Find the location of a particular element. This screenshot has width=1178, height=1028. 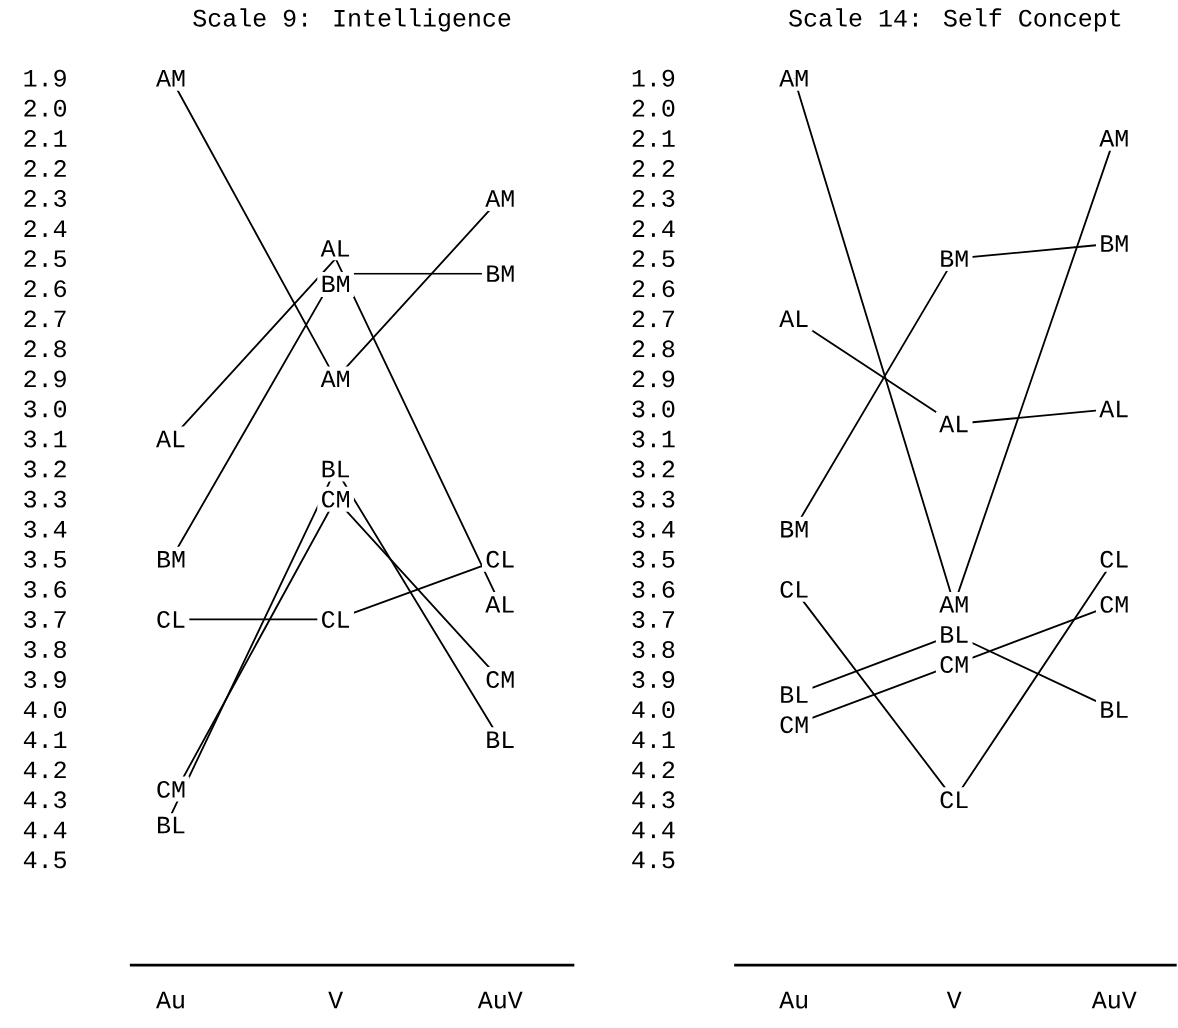

chart-title: Scale 14: Self Concept is located at coordinates (955, 20).